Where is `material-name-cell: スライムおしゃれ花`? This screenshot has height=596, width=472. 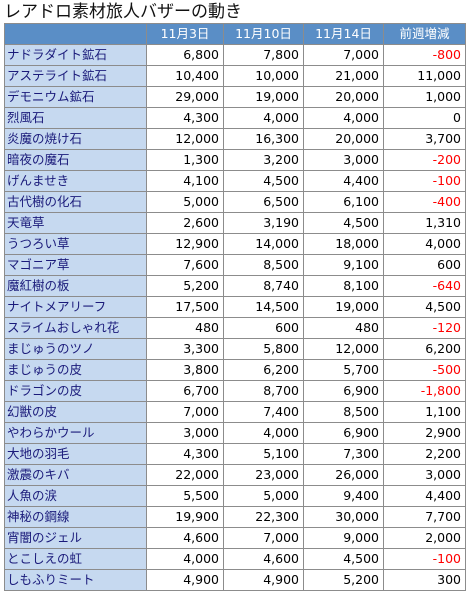 material-name-cell: スライムおしゃれ花 is located at coordinates (75, 328).